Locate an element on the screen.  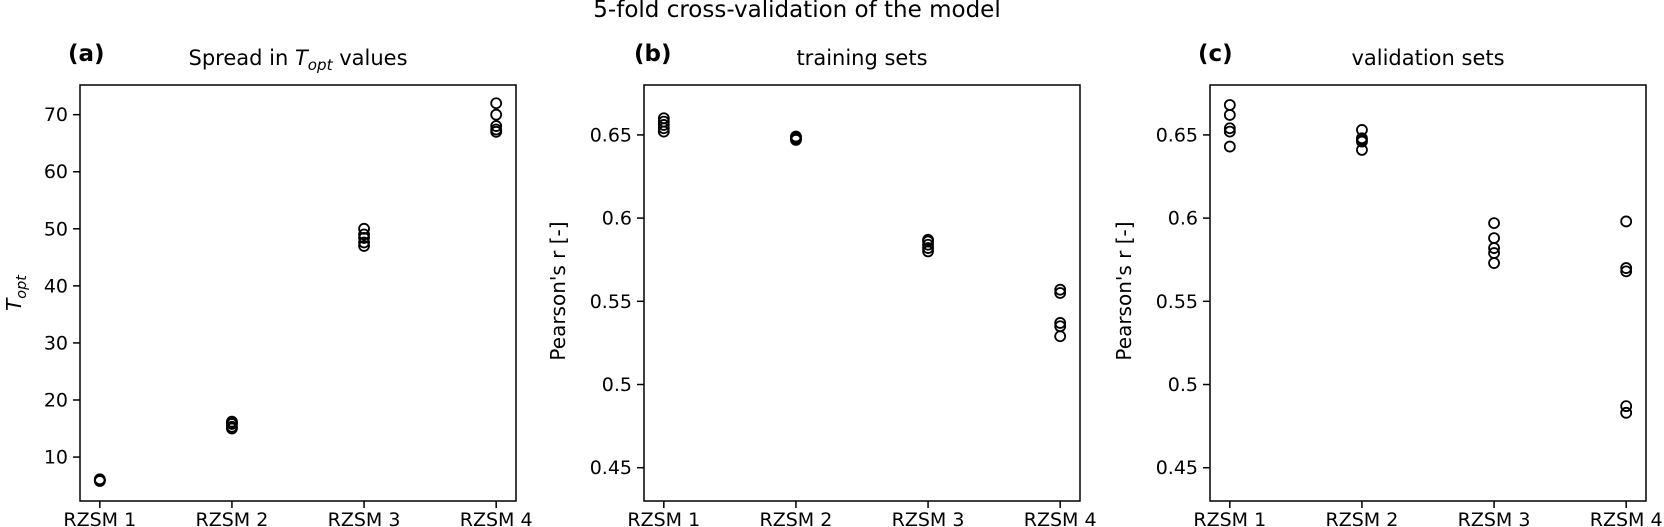
figure-title: 5-fold cross-validation of the model is located at coordinates (797, 11).